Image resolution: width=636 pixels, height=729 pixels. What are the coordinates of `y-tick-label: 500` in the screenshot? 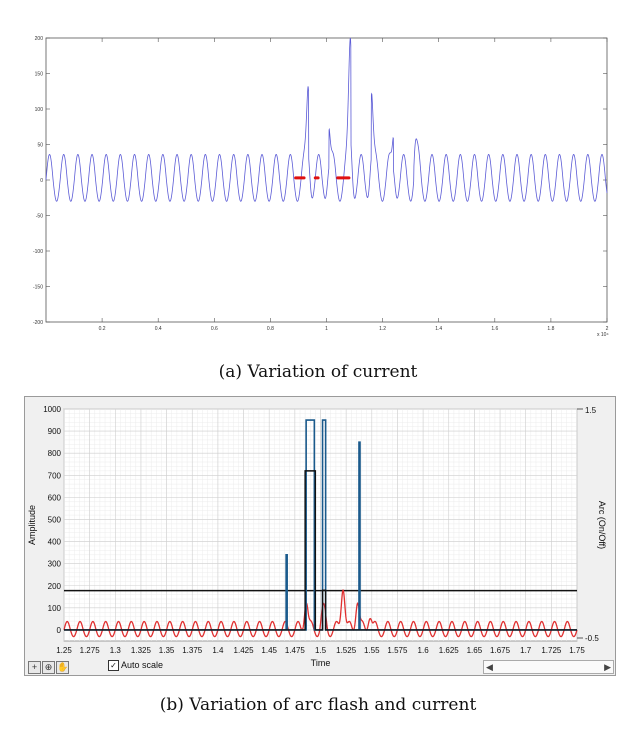 It's located at (55, 519).